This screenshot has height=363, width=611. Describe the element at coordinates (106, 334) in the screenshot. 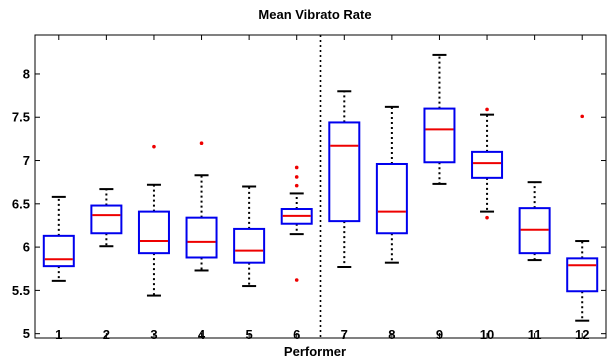

I see `x-tick-label: 2` at that location.